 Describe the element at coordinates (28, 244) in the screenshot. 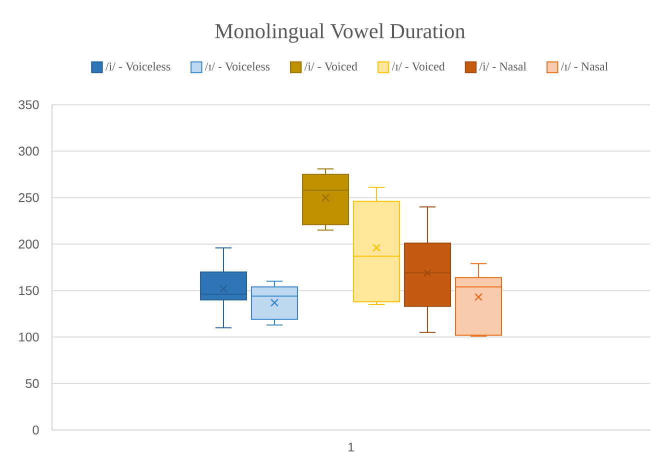

I see `y-tick-label: 200` at that location.